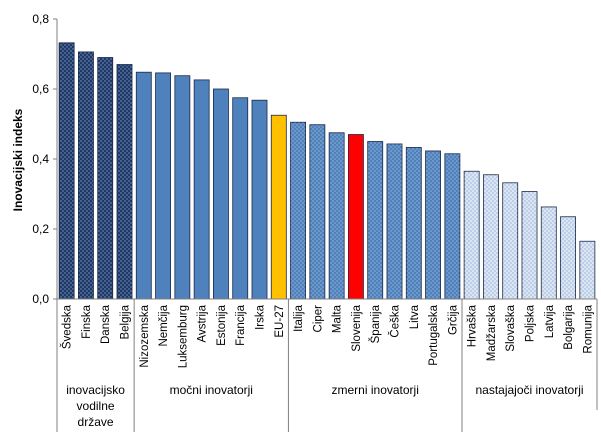  What do you see at coordinates (395, 320) in the screenshot?
I see `x-tick-label: Češka` at bounding box center [395, 320].